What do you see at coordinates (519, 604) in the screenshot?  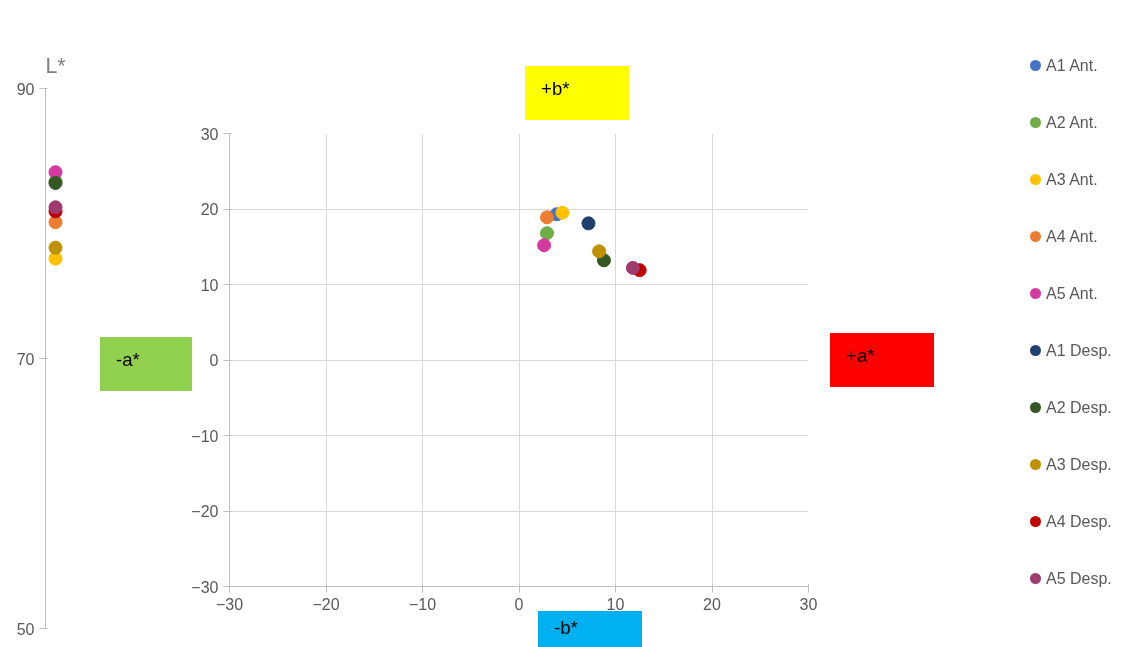 I see `x-tick-label: 0` at bounding box center [519, 604].